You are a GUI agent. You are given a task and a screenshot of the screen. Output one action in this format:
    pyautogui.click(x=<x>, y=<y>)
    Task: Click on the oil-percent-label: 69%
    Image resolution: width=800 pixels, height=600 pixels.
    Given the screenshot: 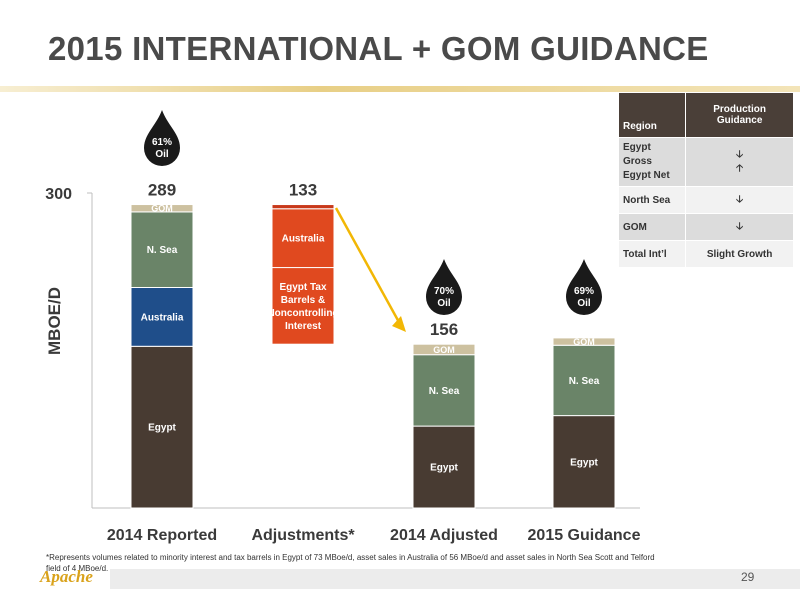 What is the action you would take?
    pyautogui.click(x=584, y=291)
    